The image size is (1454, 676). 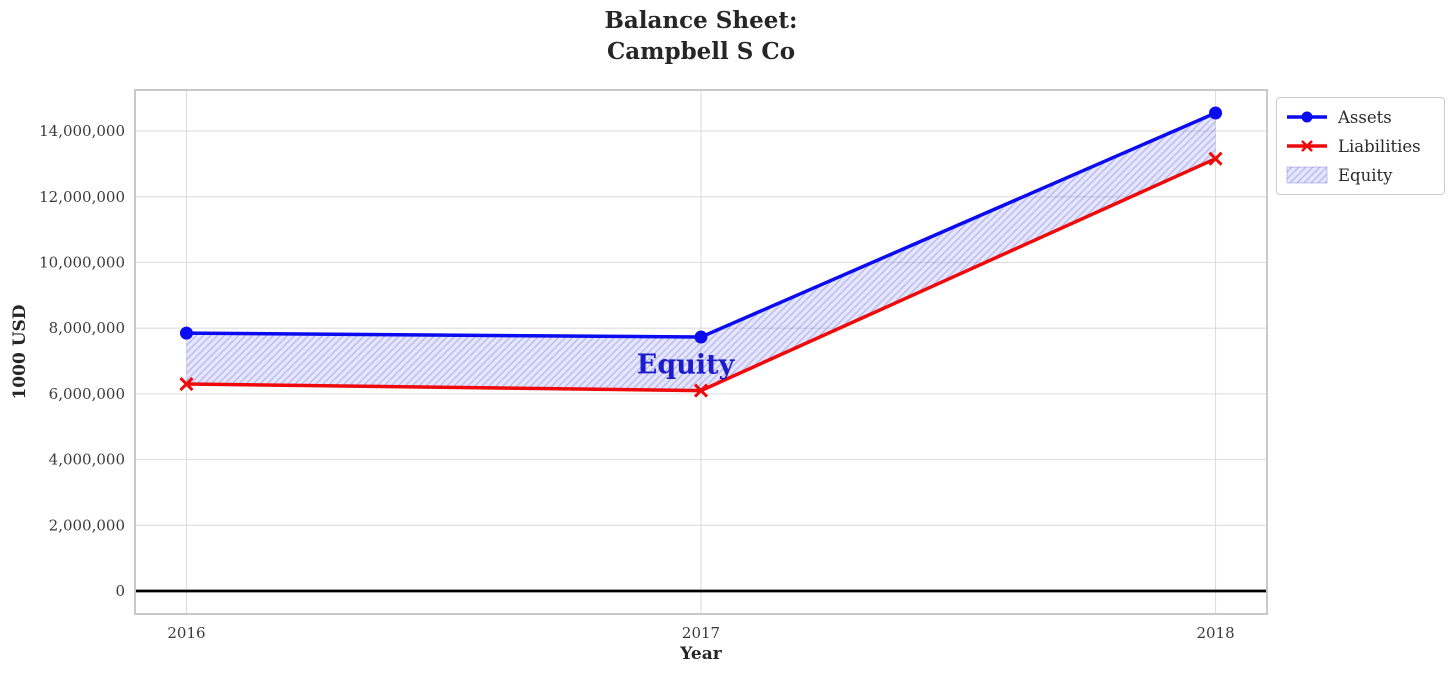 I want to click on y-tick-label: 8,000,000, so click(x=87, y=328).